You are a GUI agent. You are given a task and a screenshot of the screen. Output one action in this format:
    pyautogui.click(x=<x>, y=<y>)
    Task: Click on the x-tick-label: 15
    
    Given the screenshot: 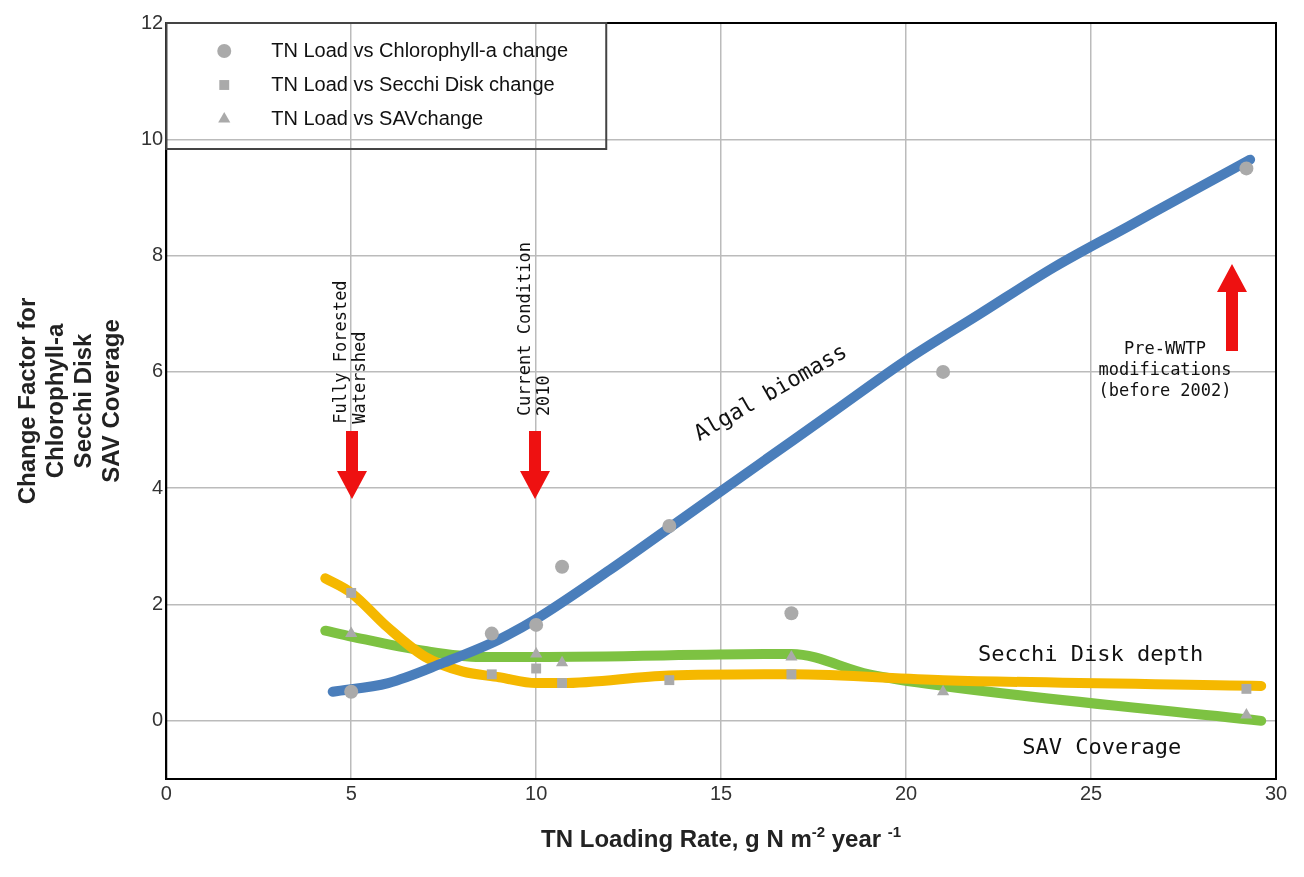 What is the action you would take?
    pyautogui.click(x=721, y=792)
    